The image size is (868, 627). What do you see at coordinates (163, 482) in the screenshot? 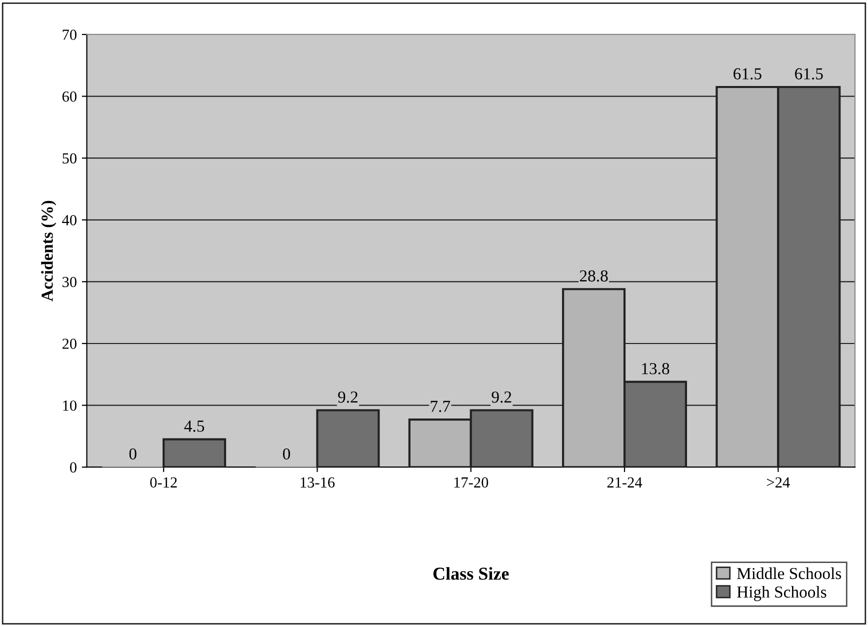
I see `x-tick-label: 0-12` at bounding box center [163, 482].